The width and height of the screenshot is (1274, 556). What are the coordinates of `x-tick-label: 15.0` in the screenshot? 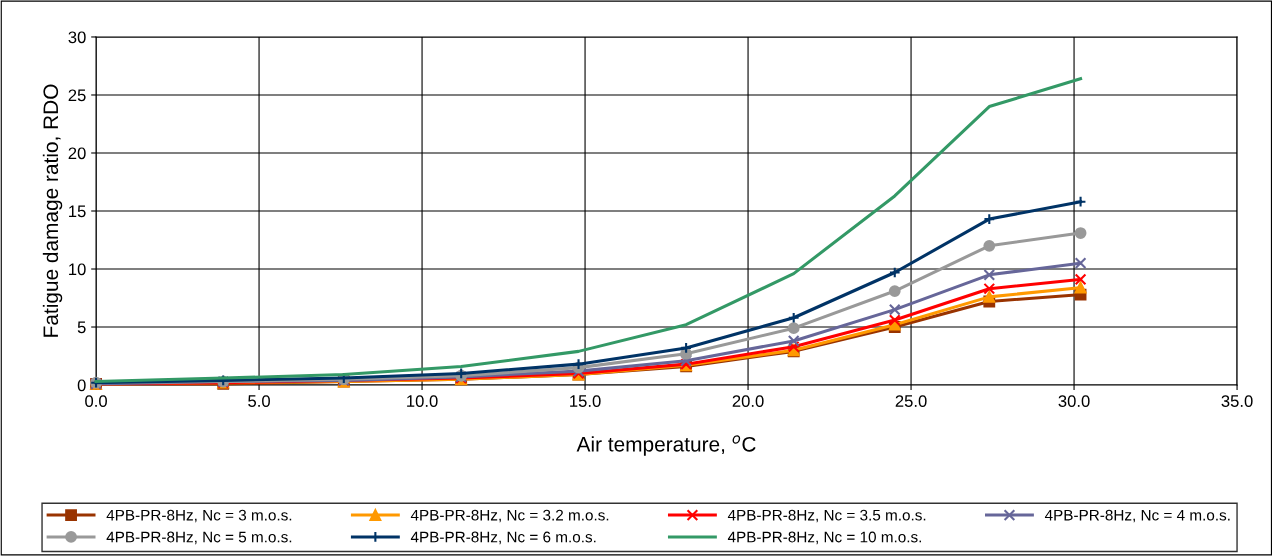 It's located at (585, 401).